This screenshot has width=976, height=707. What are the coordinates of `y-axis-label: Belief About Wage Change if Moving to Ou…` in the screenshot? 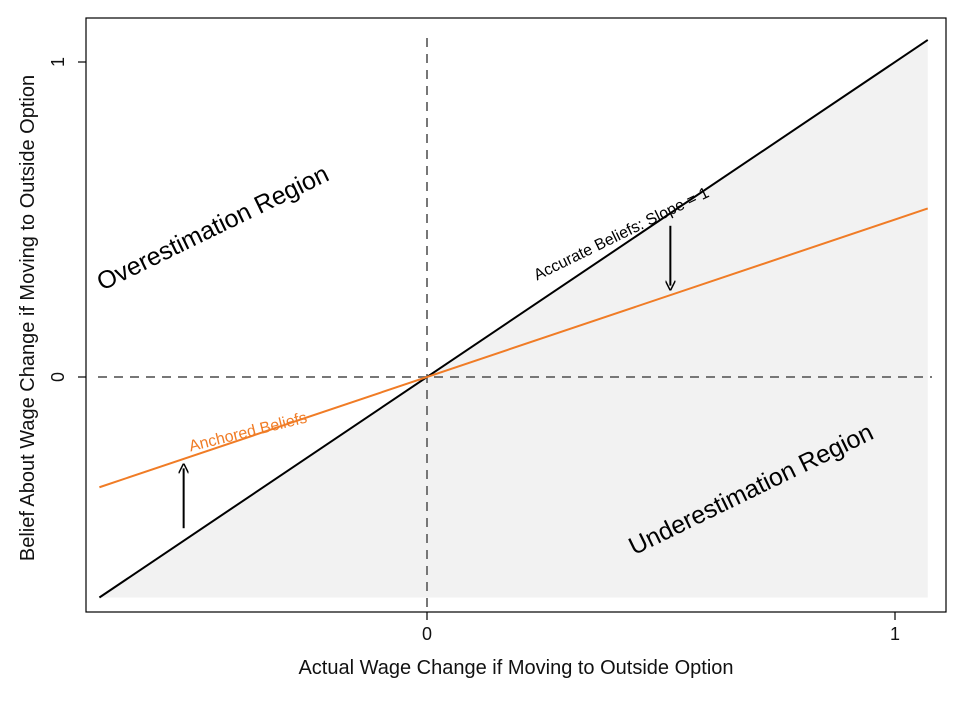 It's located at (28, 318).